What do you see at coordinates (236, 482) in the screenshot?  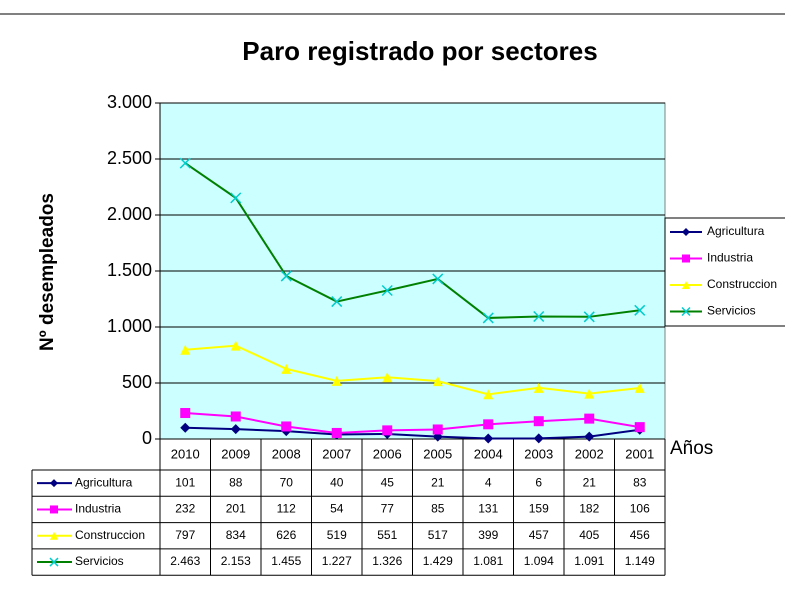 I see `table-cell: 88` at bounding box center [236, 482].